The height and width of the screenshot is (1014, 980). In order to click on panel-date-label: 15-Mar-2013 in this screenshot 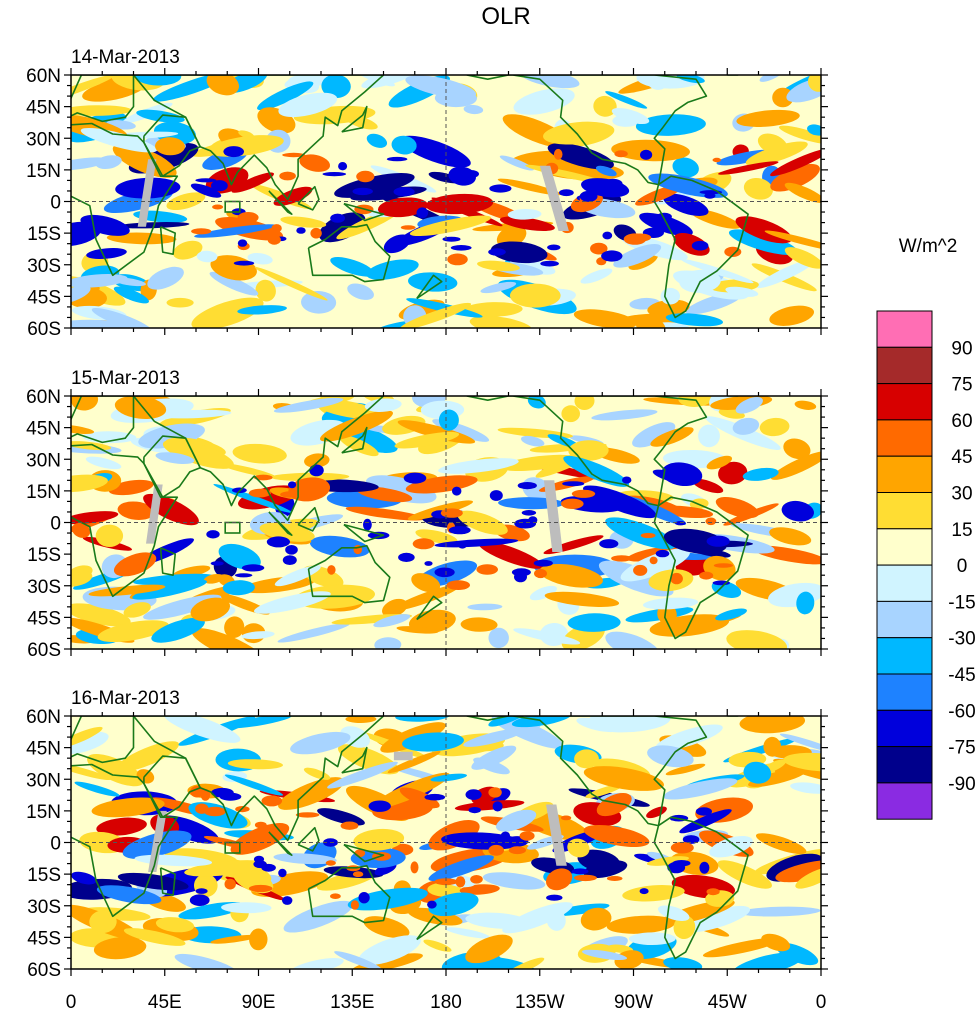, I will do `click(125, 378)`.